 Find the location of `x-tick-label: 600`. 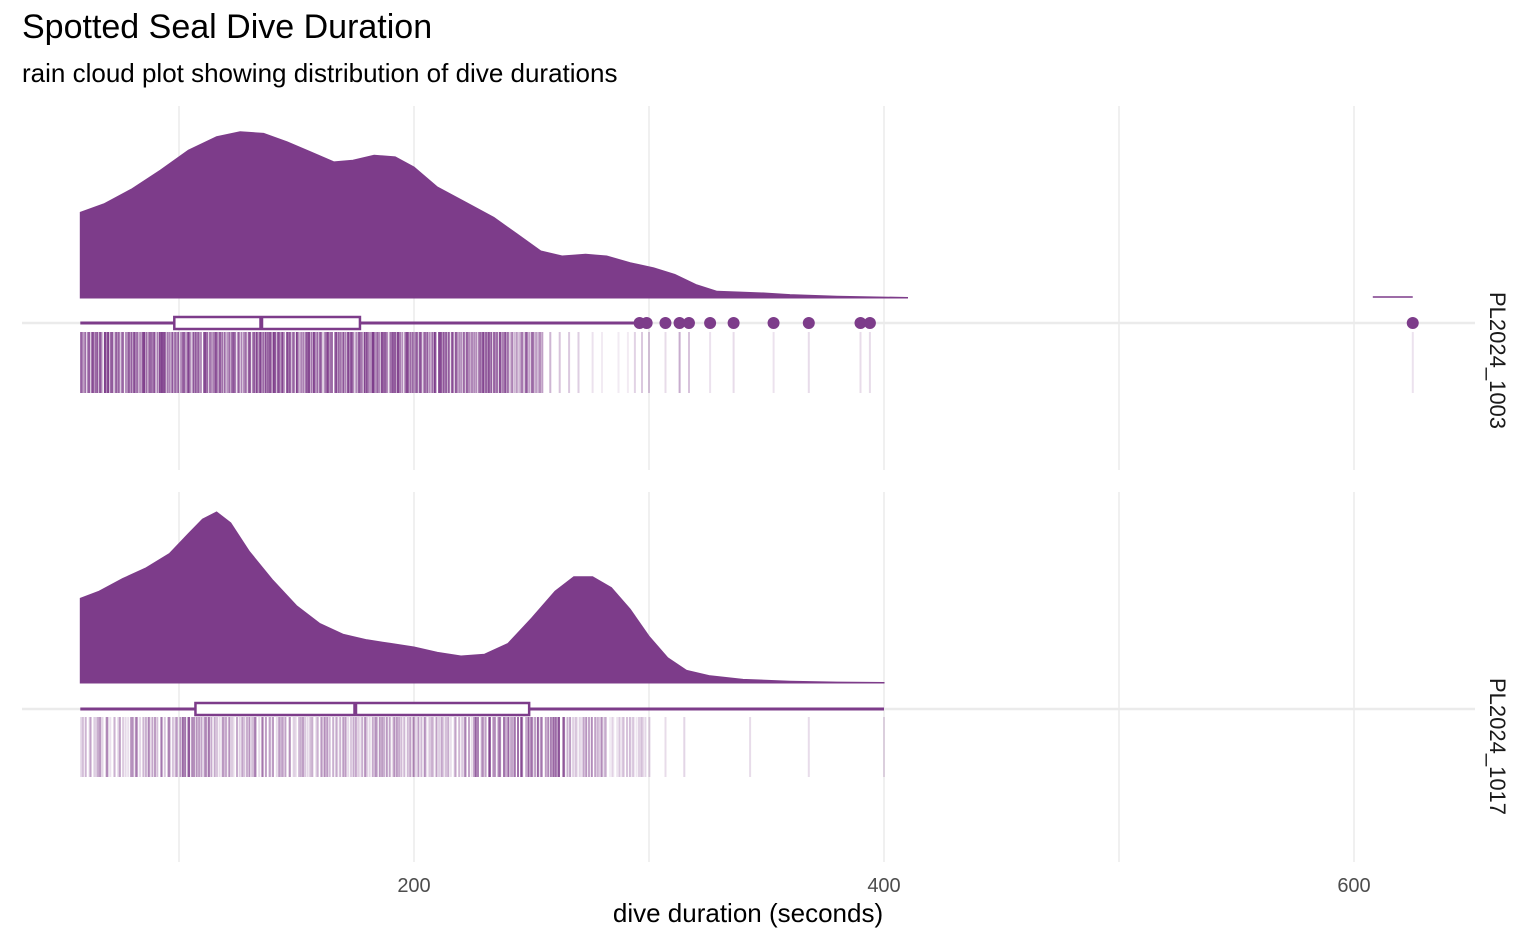

x-tick-label: 600 is located at coordinates (1353, 886).